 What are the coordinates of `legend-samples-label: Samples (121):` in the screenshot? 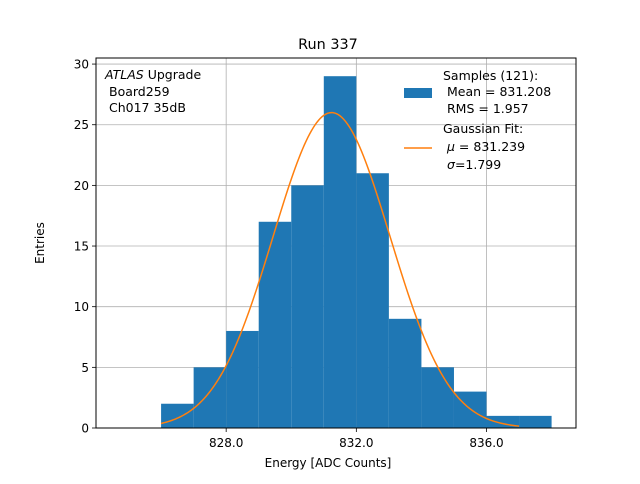 It's located at (490, 75).